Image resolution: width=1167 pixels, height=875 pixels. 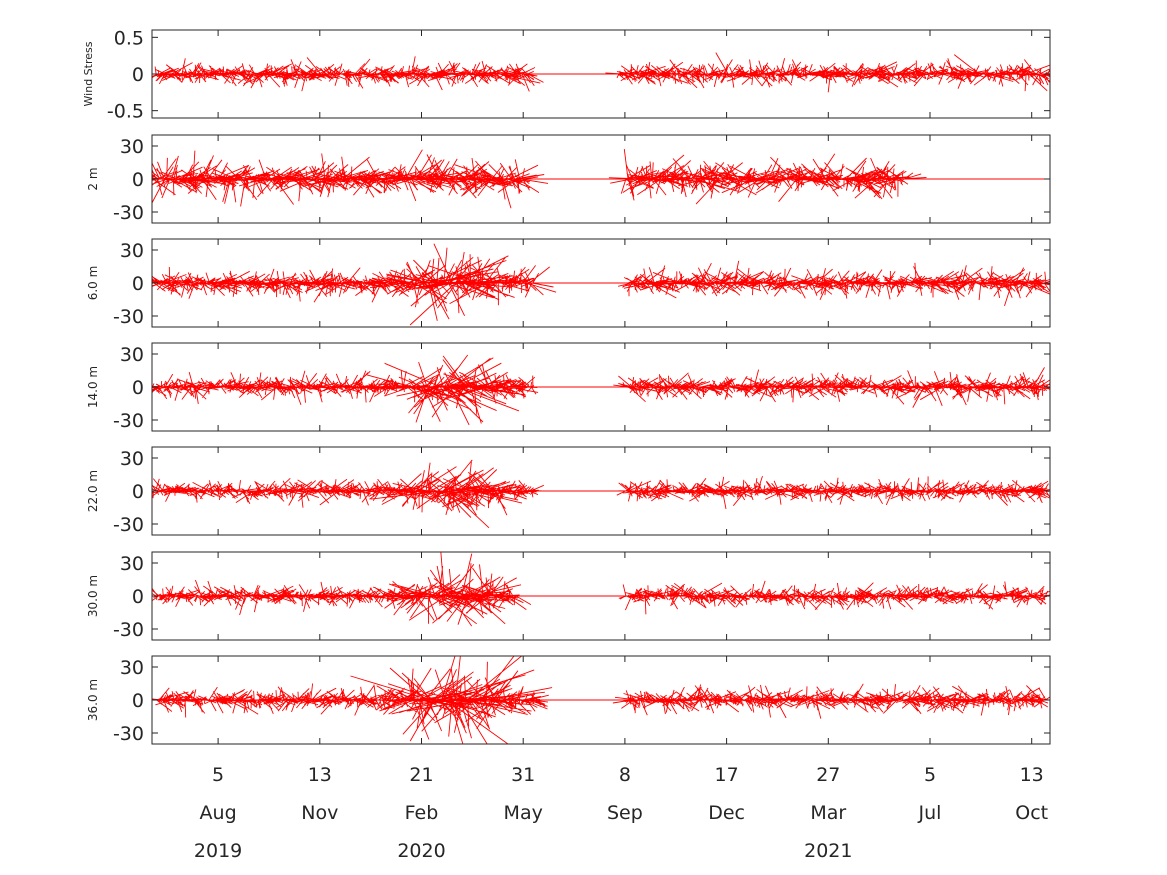 I want to click on xtick-month-label: Jul, so click(x=930, y=813).